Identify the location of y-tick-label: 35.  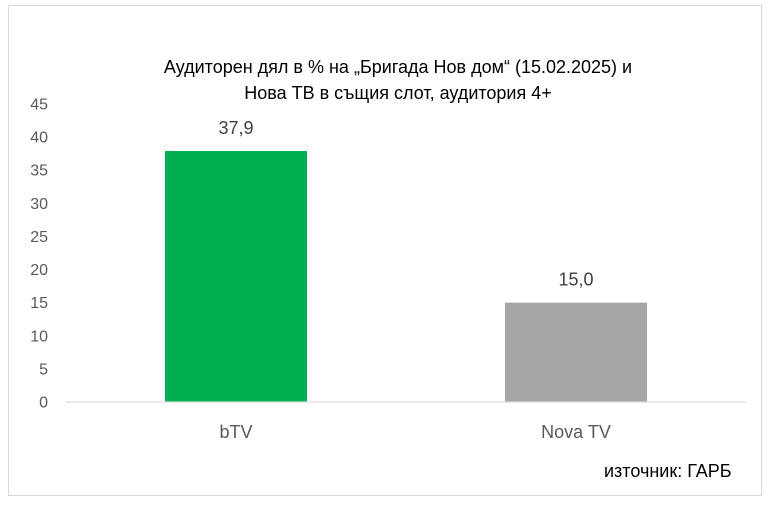
(39, 171).